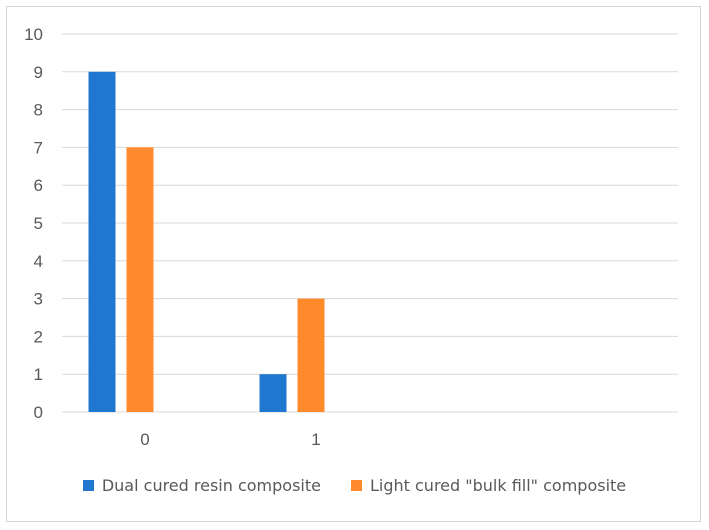 The width and height of the screenshot is (709, 530). What do you see at coordinates (33, 34) in the screenshot?
I see `y-tick-label: 10` at bounding box center [33, 34].